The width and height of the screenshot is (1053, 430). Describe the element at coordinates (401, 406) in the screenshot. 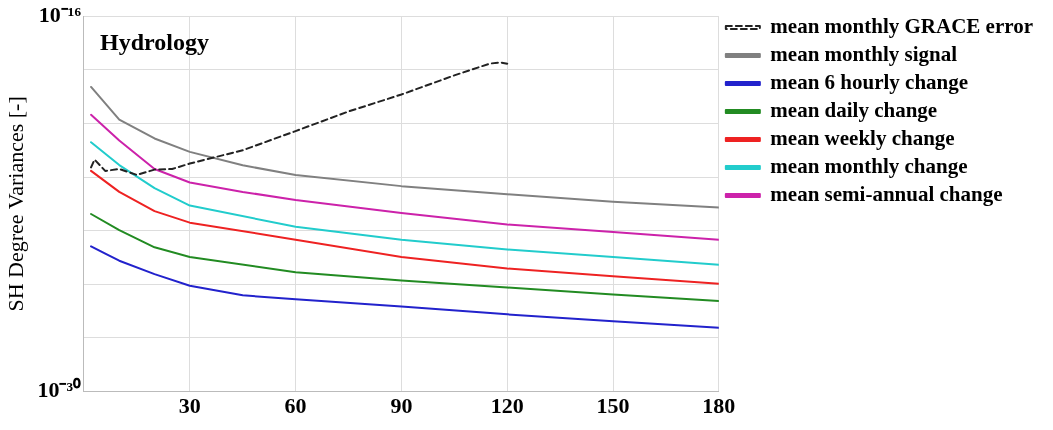

I see `x-tick-label: 90` at that location.